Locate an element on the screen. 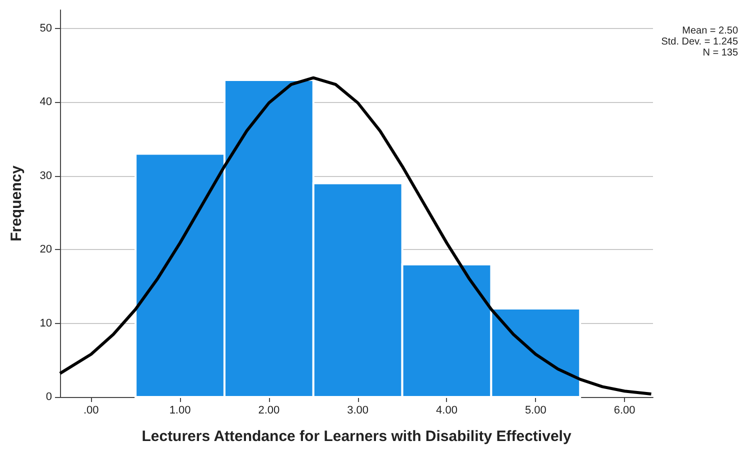 The width and height of the screenshot is (746, 449). y-tick-label: 50 is located at coordinates (46, 28).